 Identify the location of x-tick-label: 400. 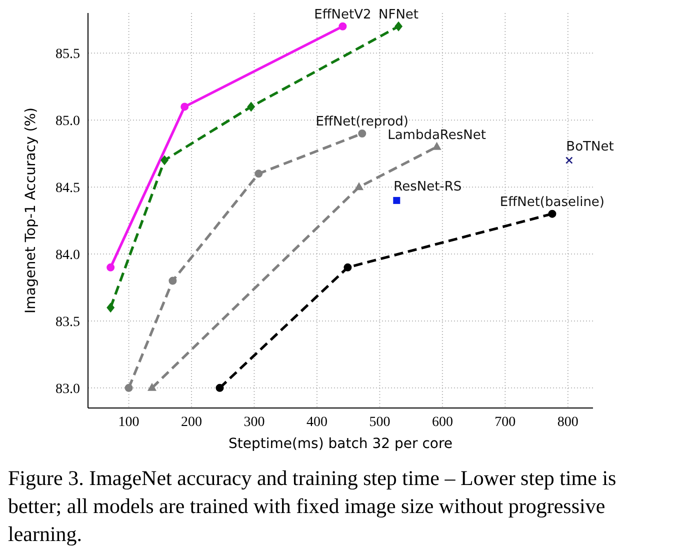
(317, 422).